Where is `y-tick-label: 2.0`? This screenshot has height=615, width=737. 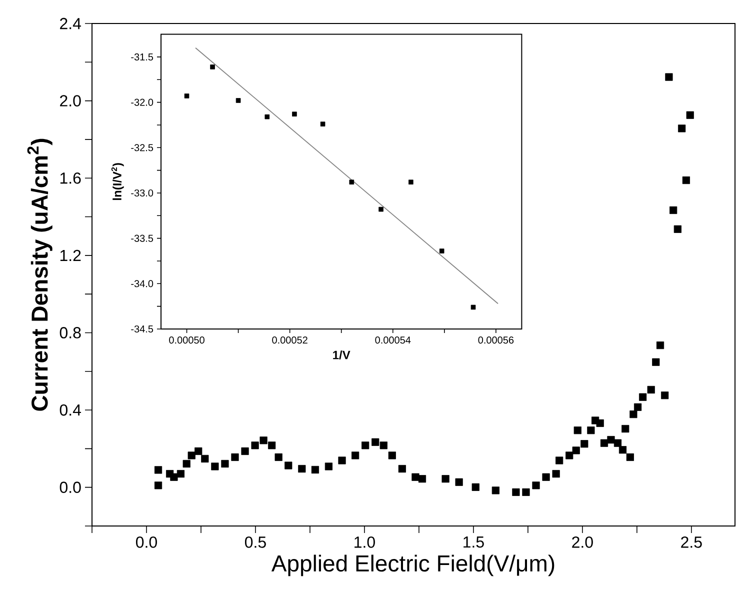
y-tick-label: 2.0 is located at coordinates (70, 100).